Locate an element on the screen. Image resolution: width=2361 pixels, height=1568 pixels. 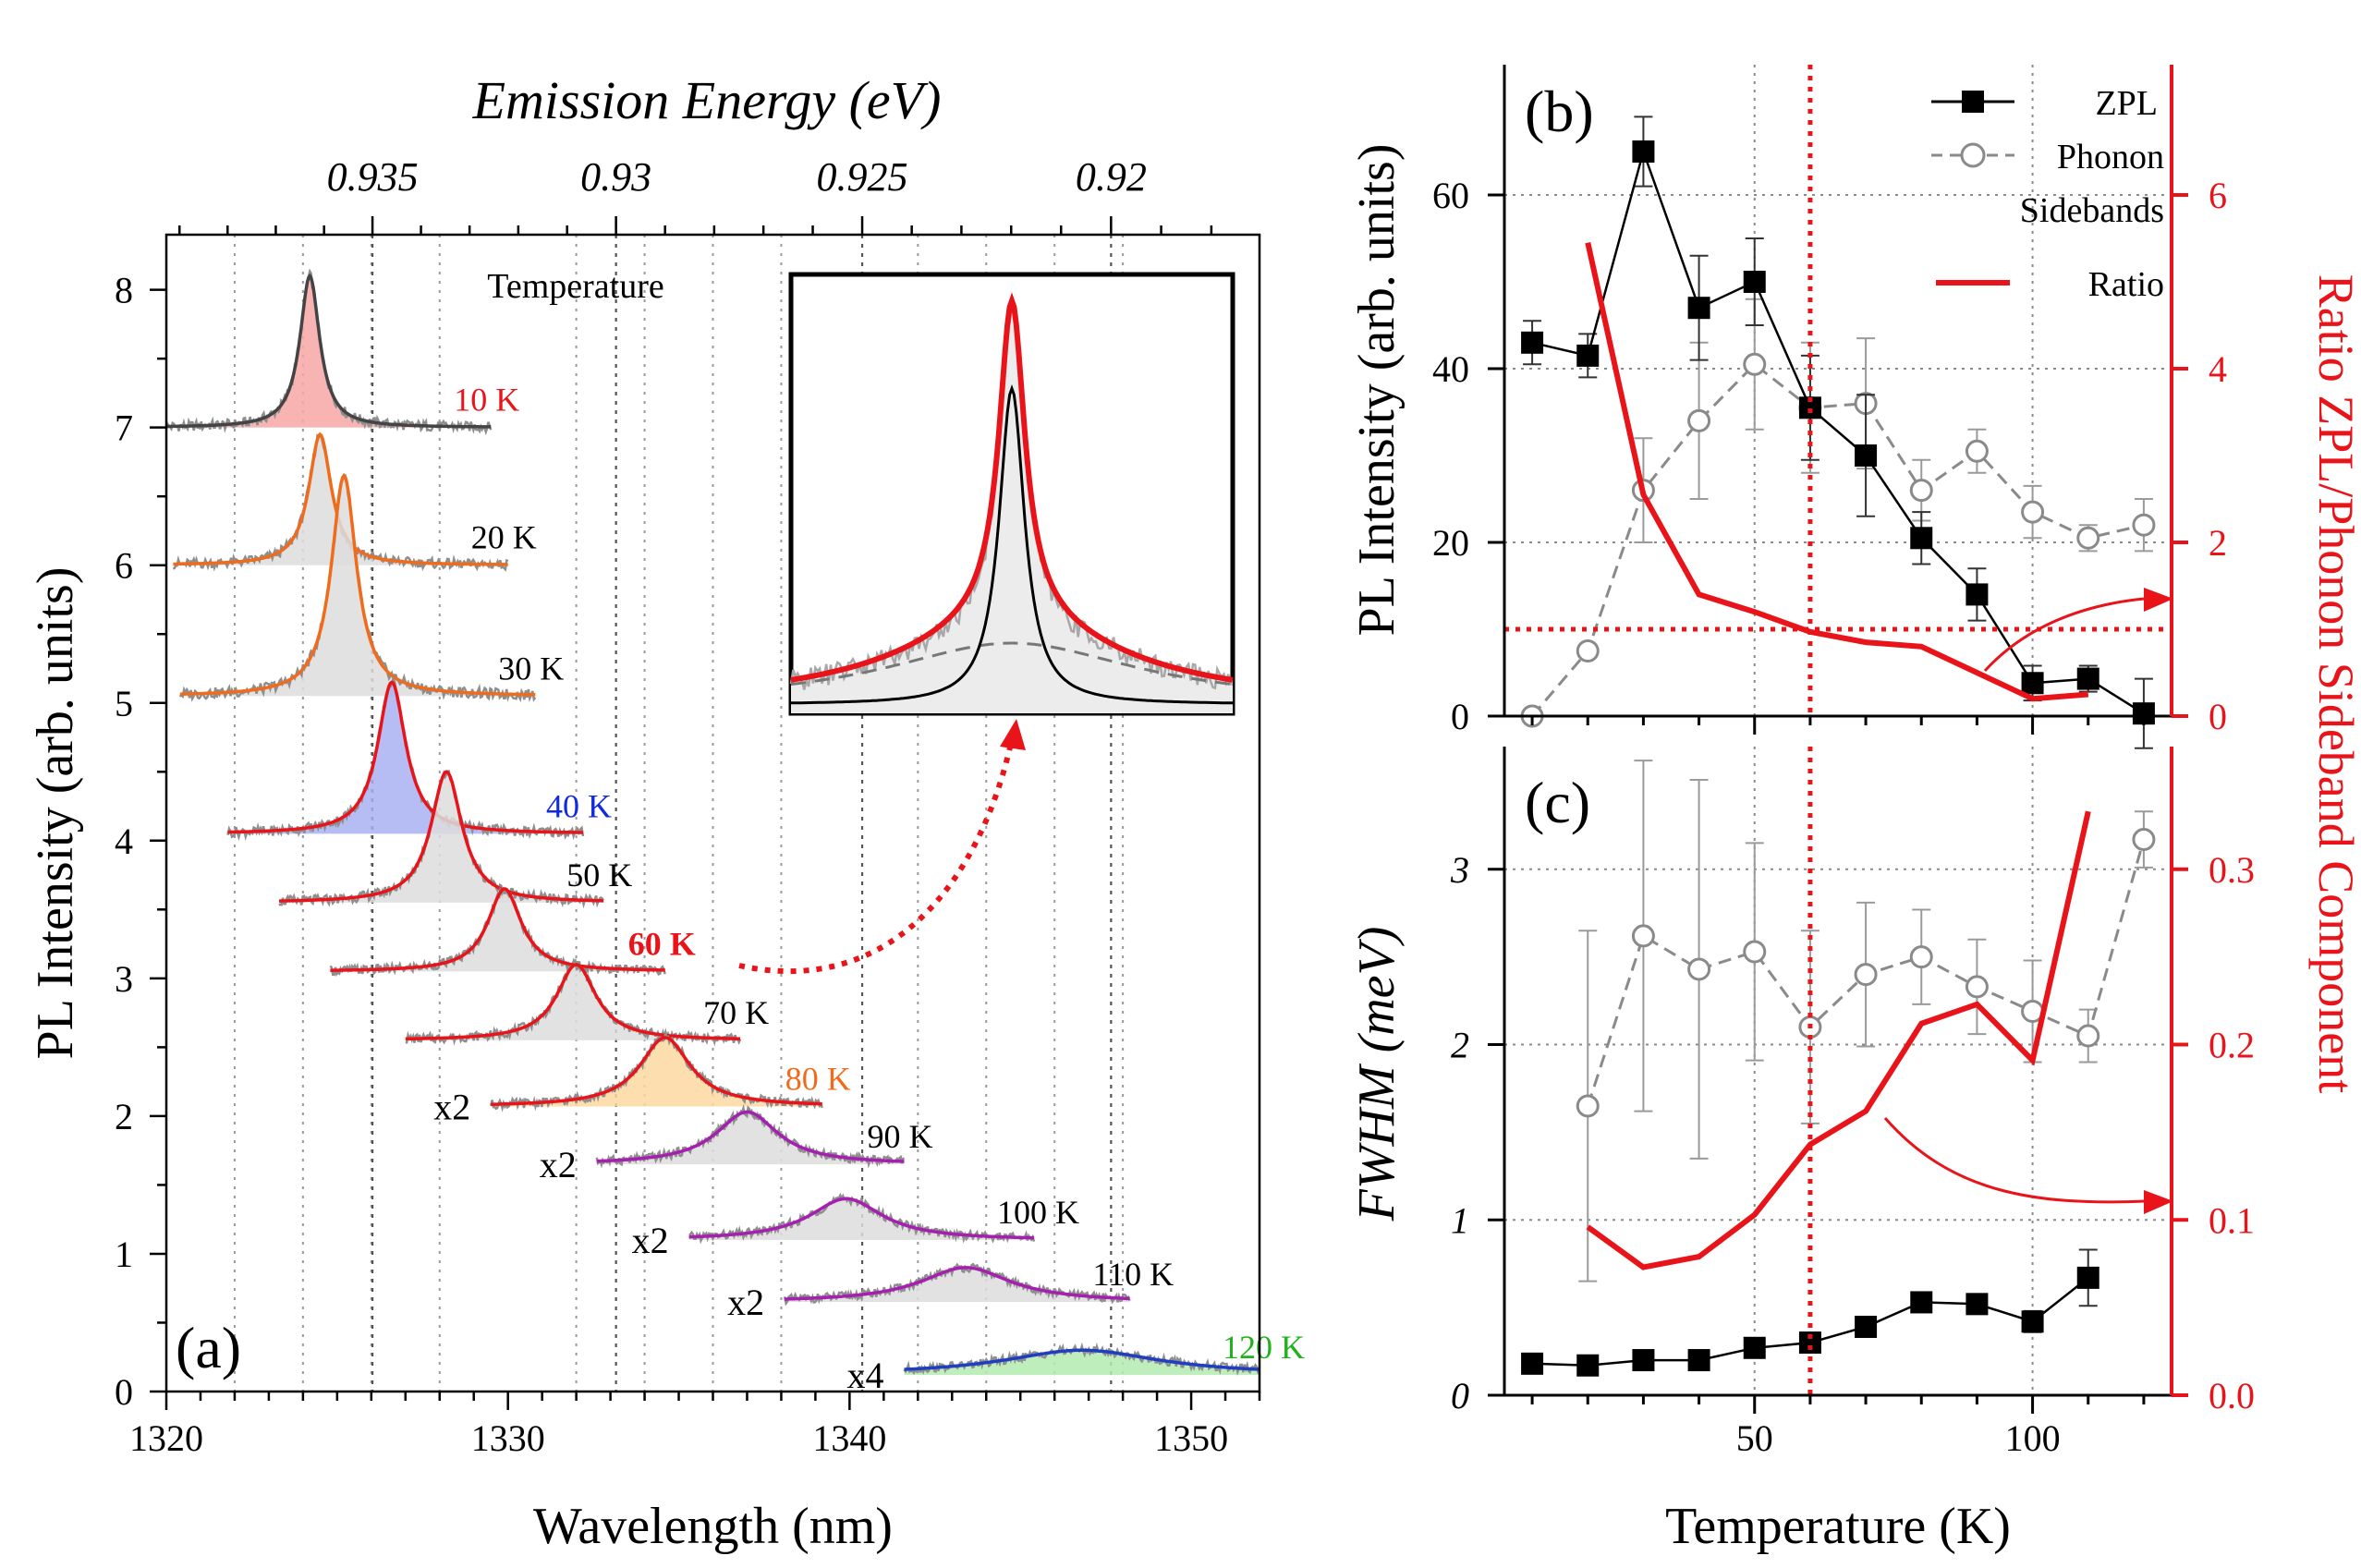
spectrum-data is located at coordinates (656, 1070).